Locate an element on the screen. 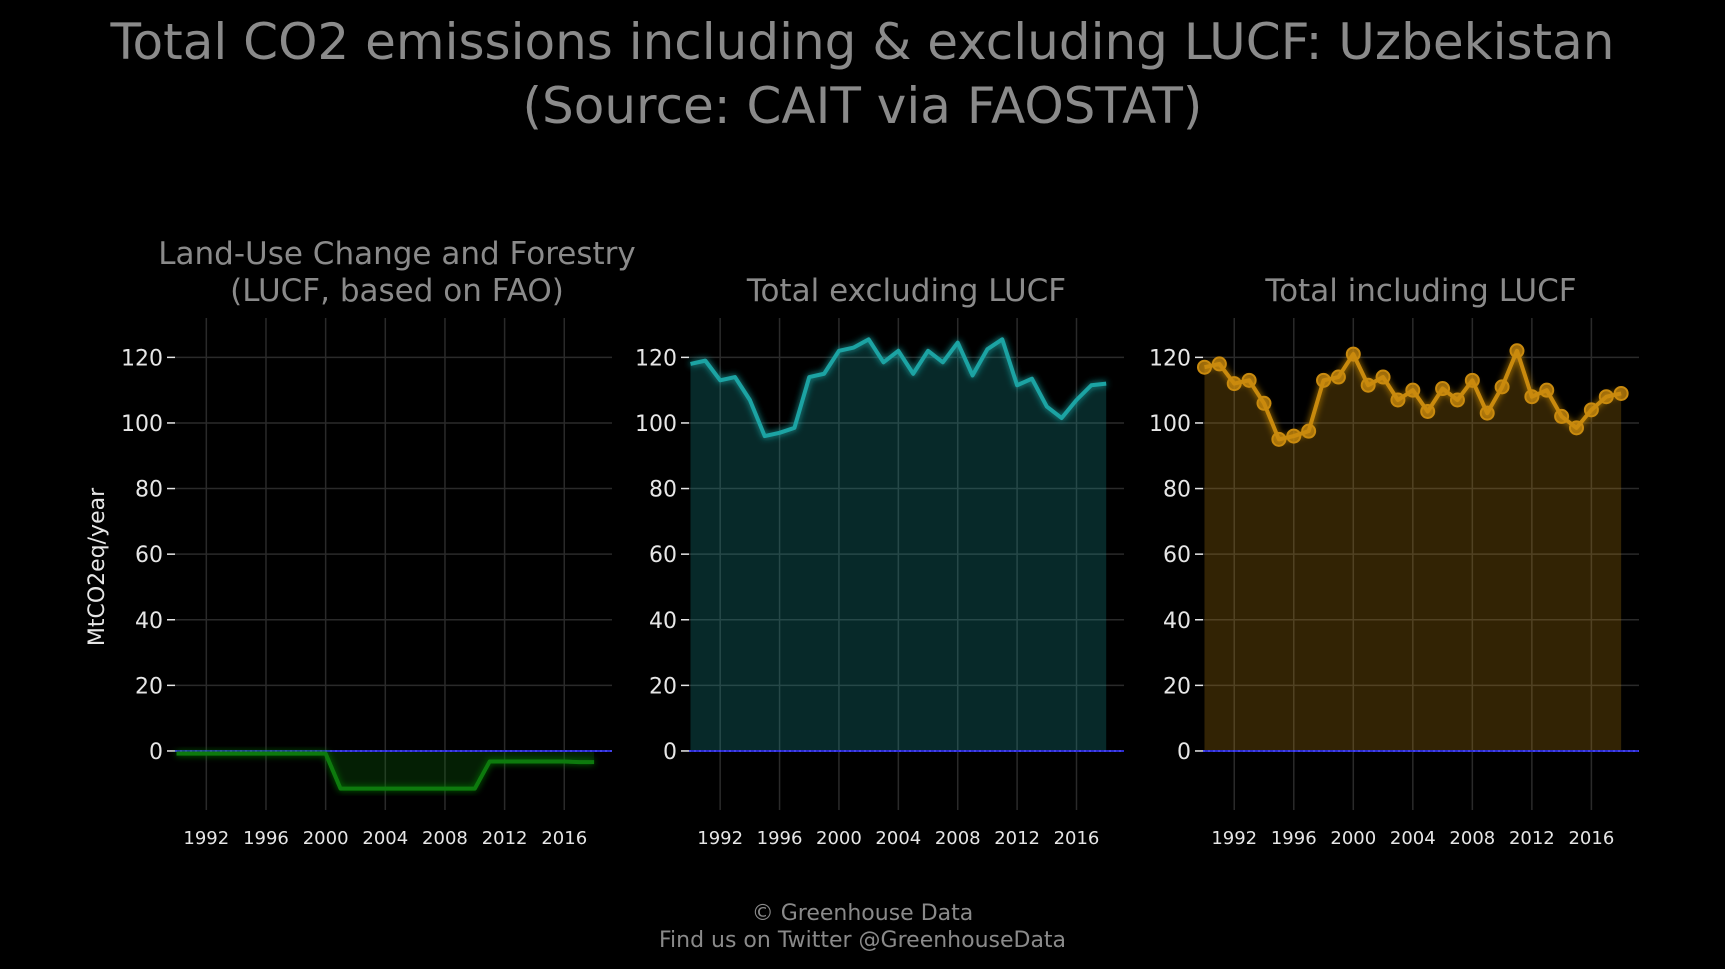 This screenshot has height=969, width=1725. panel-title-line: Total including LUCF is located at coordinates (1420, 291).